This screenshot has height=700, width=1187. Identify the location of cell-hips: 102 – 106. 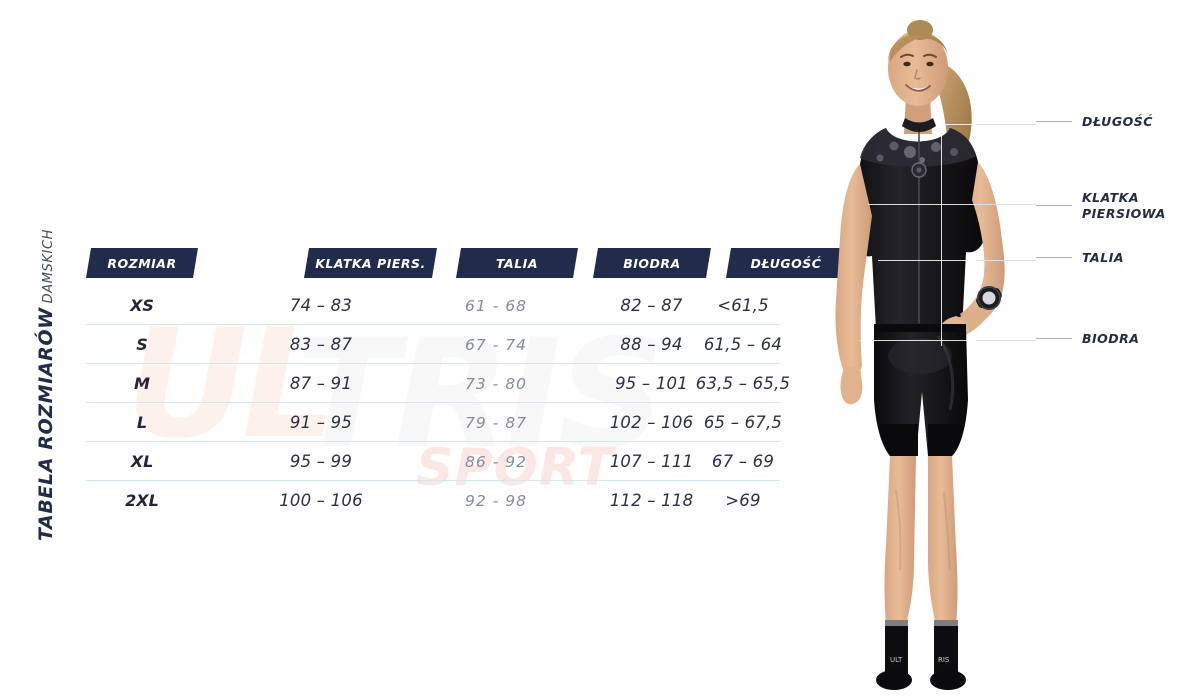
(651, 422).